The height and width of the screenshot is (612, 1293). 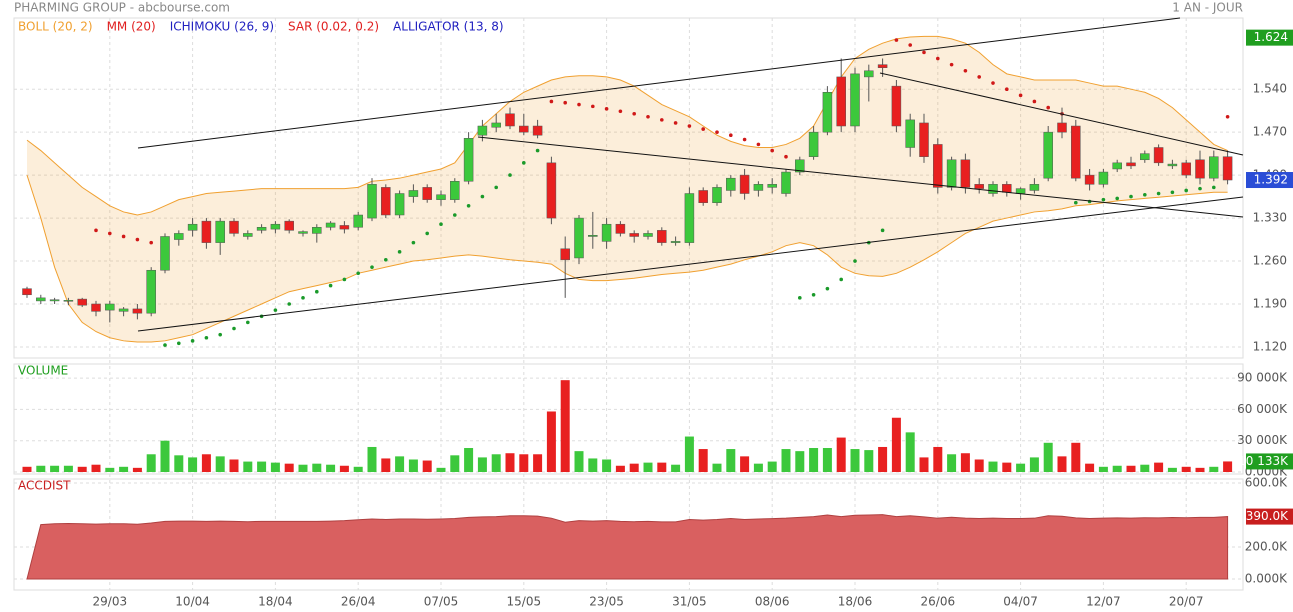 What do you see at coordinates (131, 27) in the screenshot?
I see `legend-entry: MM (20)` at bounding box center [131, 27].